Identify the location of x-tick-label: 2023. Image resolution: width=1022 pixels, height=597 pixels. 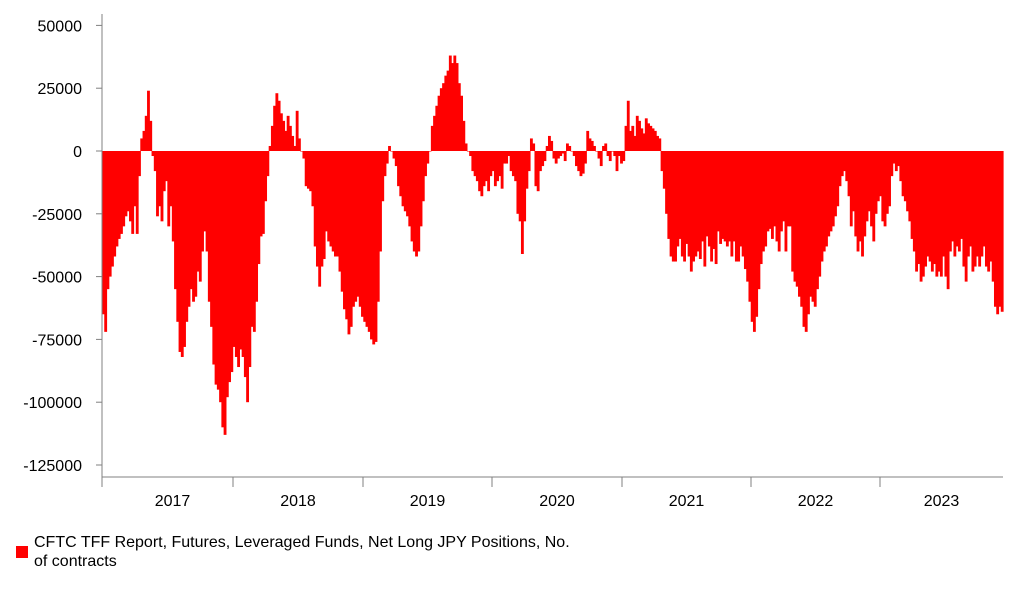
(942, 501).